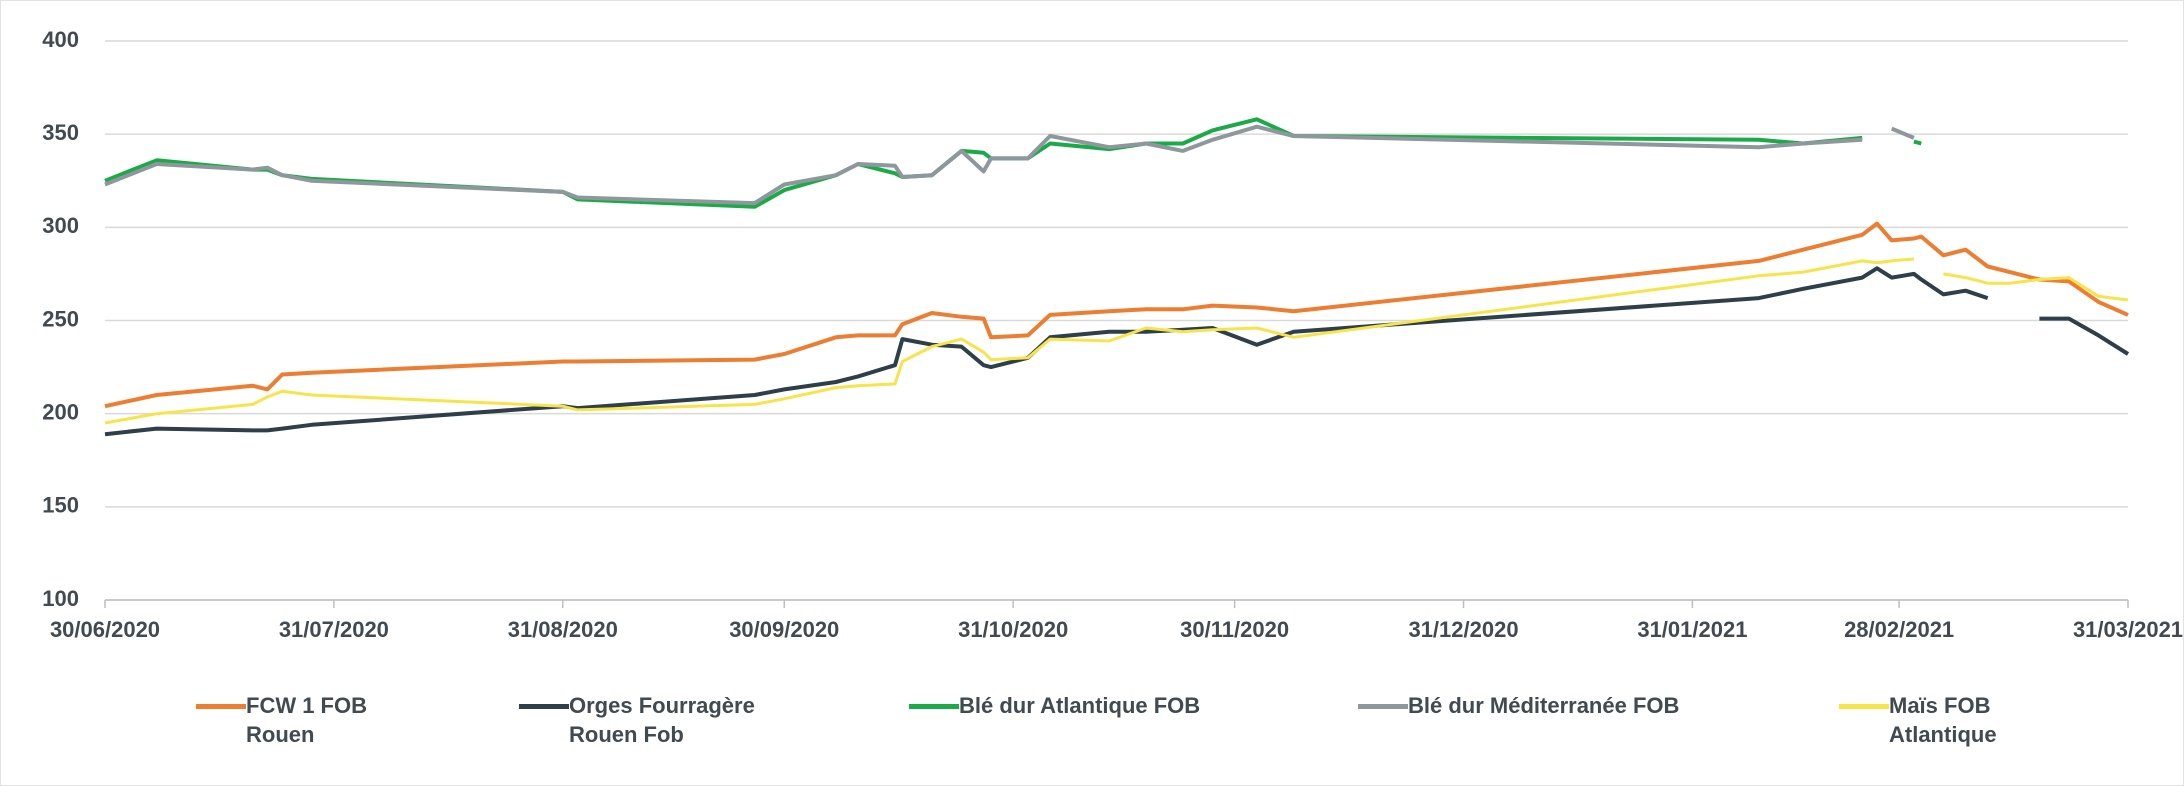  What do you see at coordinates (662, 720) in the screenshot?
I see `legend-label: Orges Fourragère Rouen Fob` at bounding box center [662, 720].